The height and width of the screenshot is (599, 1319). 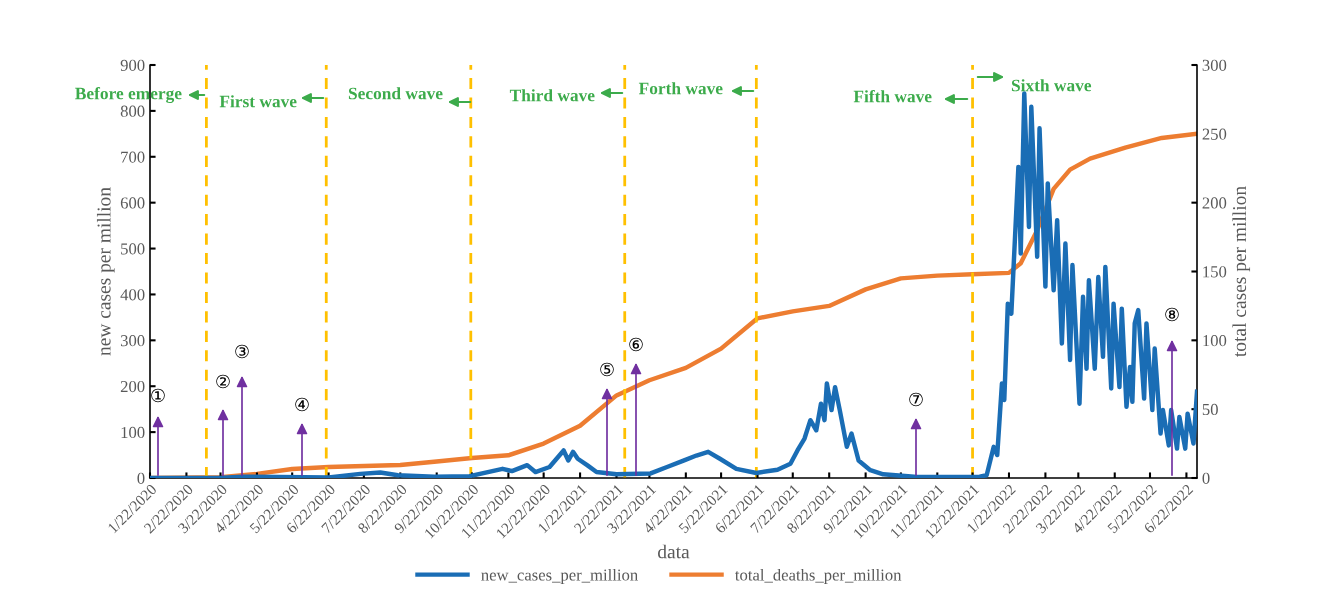 I want to click on annotation: Fifth wave, so click(x=892, y=96).